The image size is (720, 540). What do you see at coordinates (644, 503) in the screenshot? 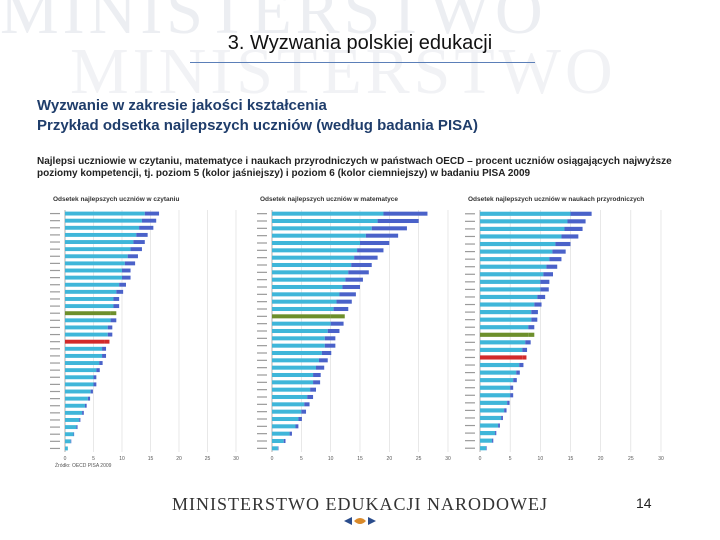
I see `page-number: 14` at bounding box center [644, 503].